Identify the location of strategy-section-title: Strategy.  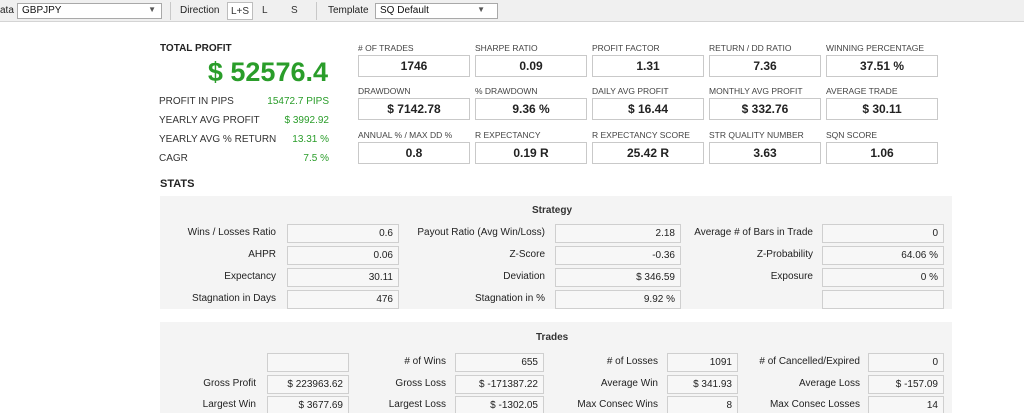
(552, 210).